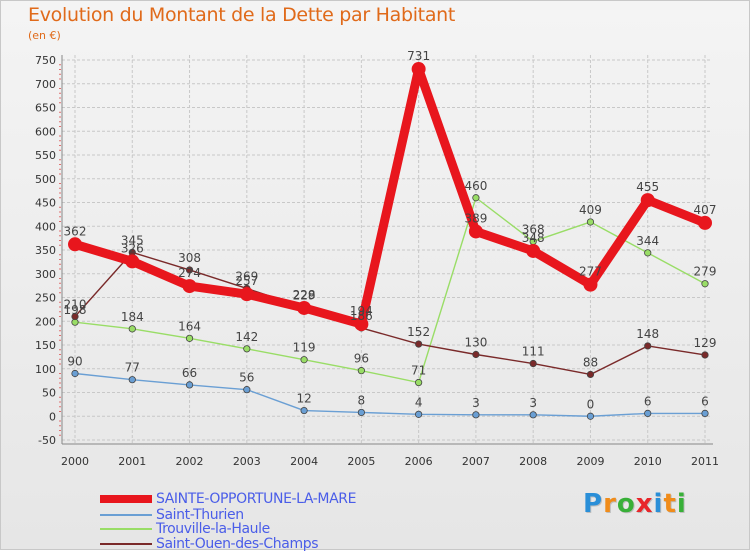 The width and height of the screenshot is (750, 553). I want to click on y-tick-label: 50, so click(49, 393).